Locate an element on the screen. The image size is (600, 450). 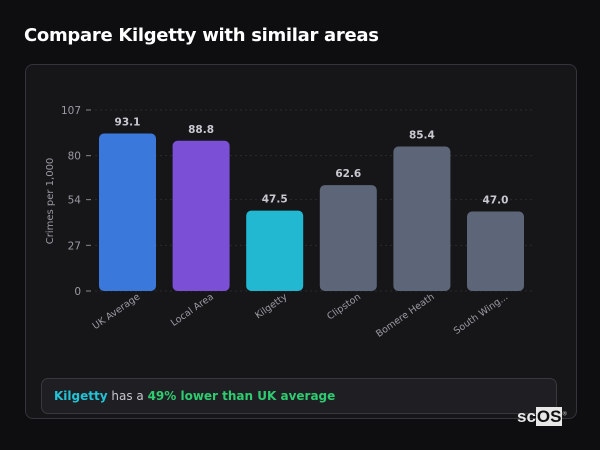
summary-comparison: 49% lower than UK average is located at coordinates (241, 396).